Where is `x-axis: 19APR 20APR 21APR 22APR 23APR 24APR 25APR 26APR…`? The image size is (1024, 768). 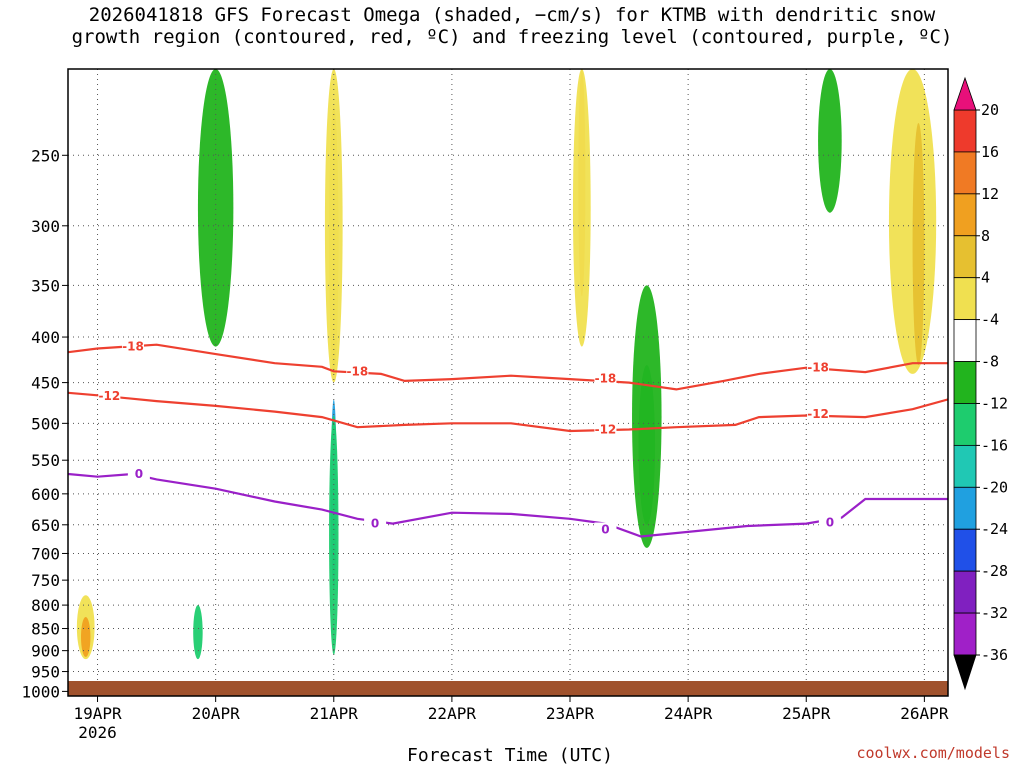 x-axis: 19APR 20APR 21APR 22APR 23APR 24APR 25APR 26APR… is located at coordinates (511, 719).